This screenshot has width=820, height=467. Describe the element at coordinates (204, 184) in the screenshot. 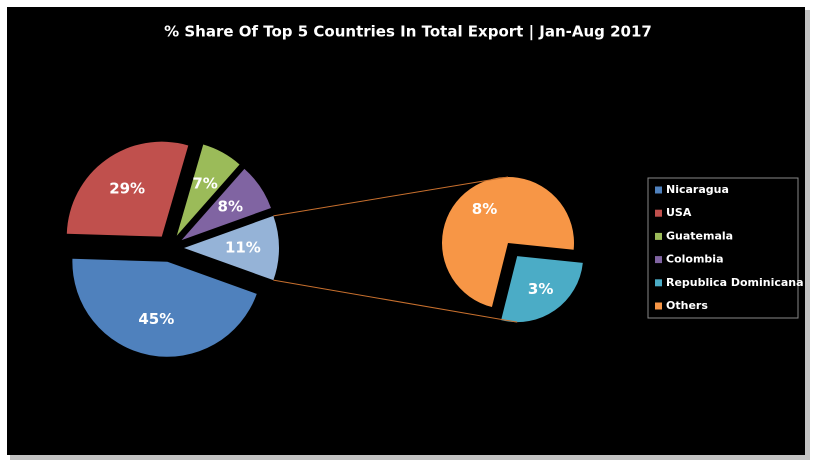

I see `data-label: 7%` at that location.